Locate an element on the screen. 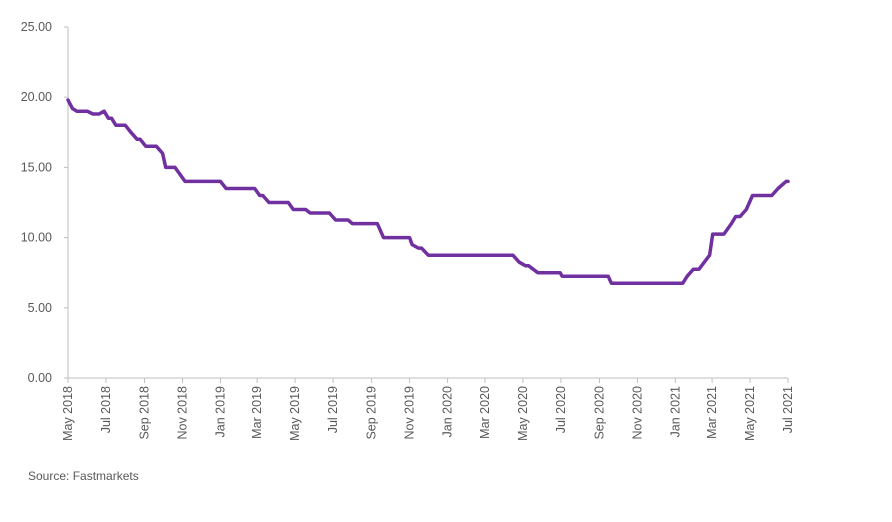 The image size is (892, 522). x-tick-label: Jul 2018 is located at coordinates (106, 409).